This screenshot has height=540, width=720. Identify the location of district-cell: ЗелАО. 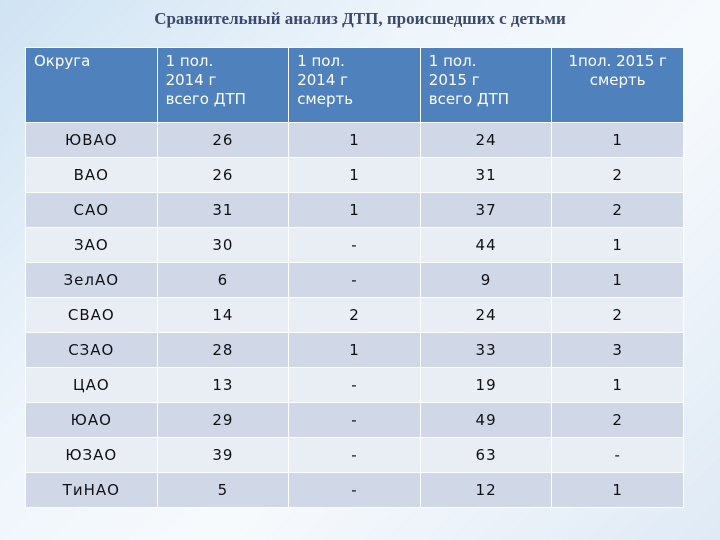
(91, 280).